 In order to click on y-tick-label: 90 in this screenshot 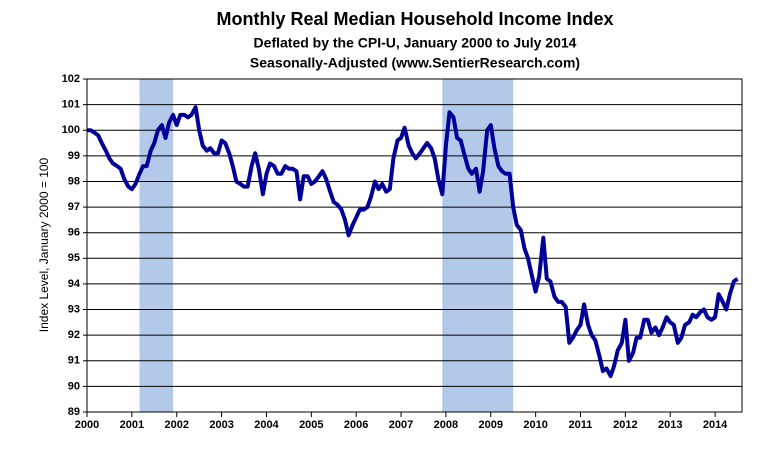, I will do `click(74, 386)`.